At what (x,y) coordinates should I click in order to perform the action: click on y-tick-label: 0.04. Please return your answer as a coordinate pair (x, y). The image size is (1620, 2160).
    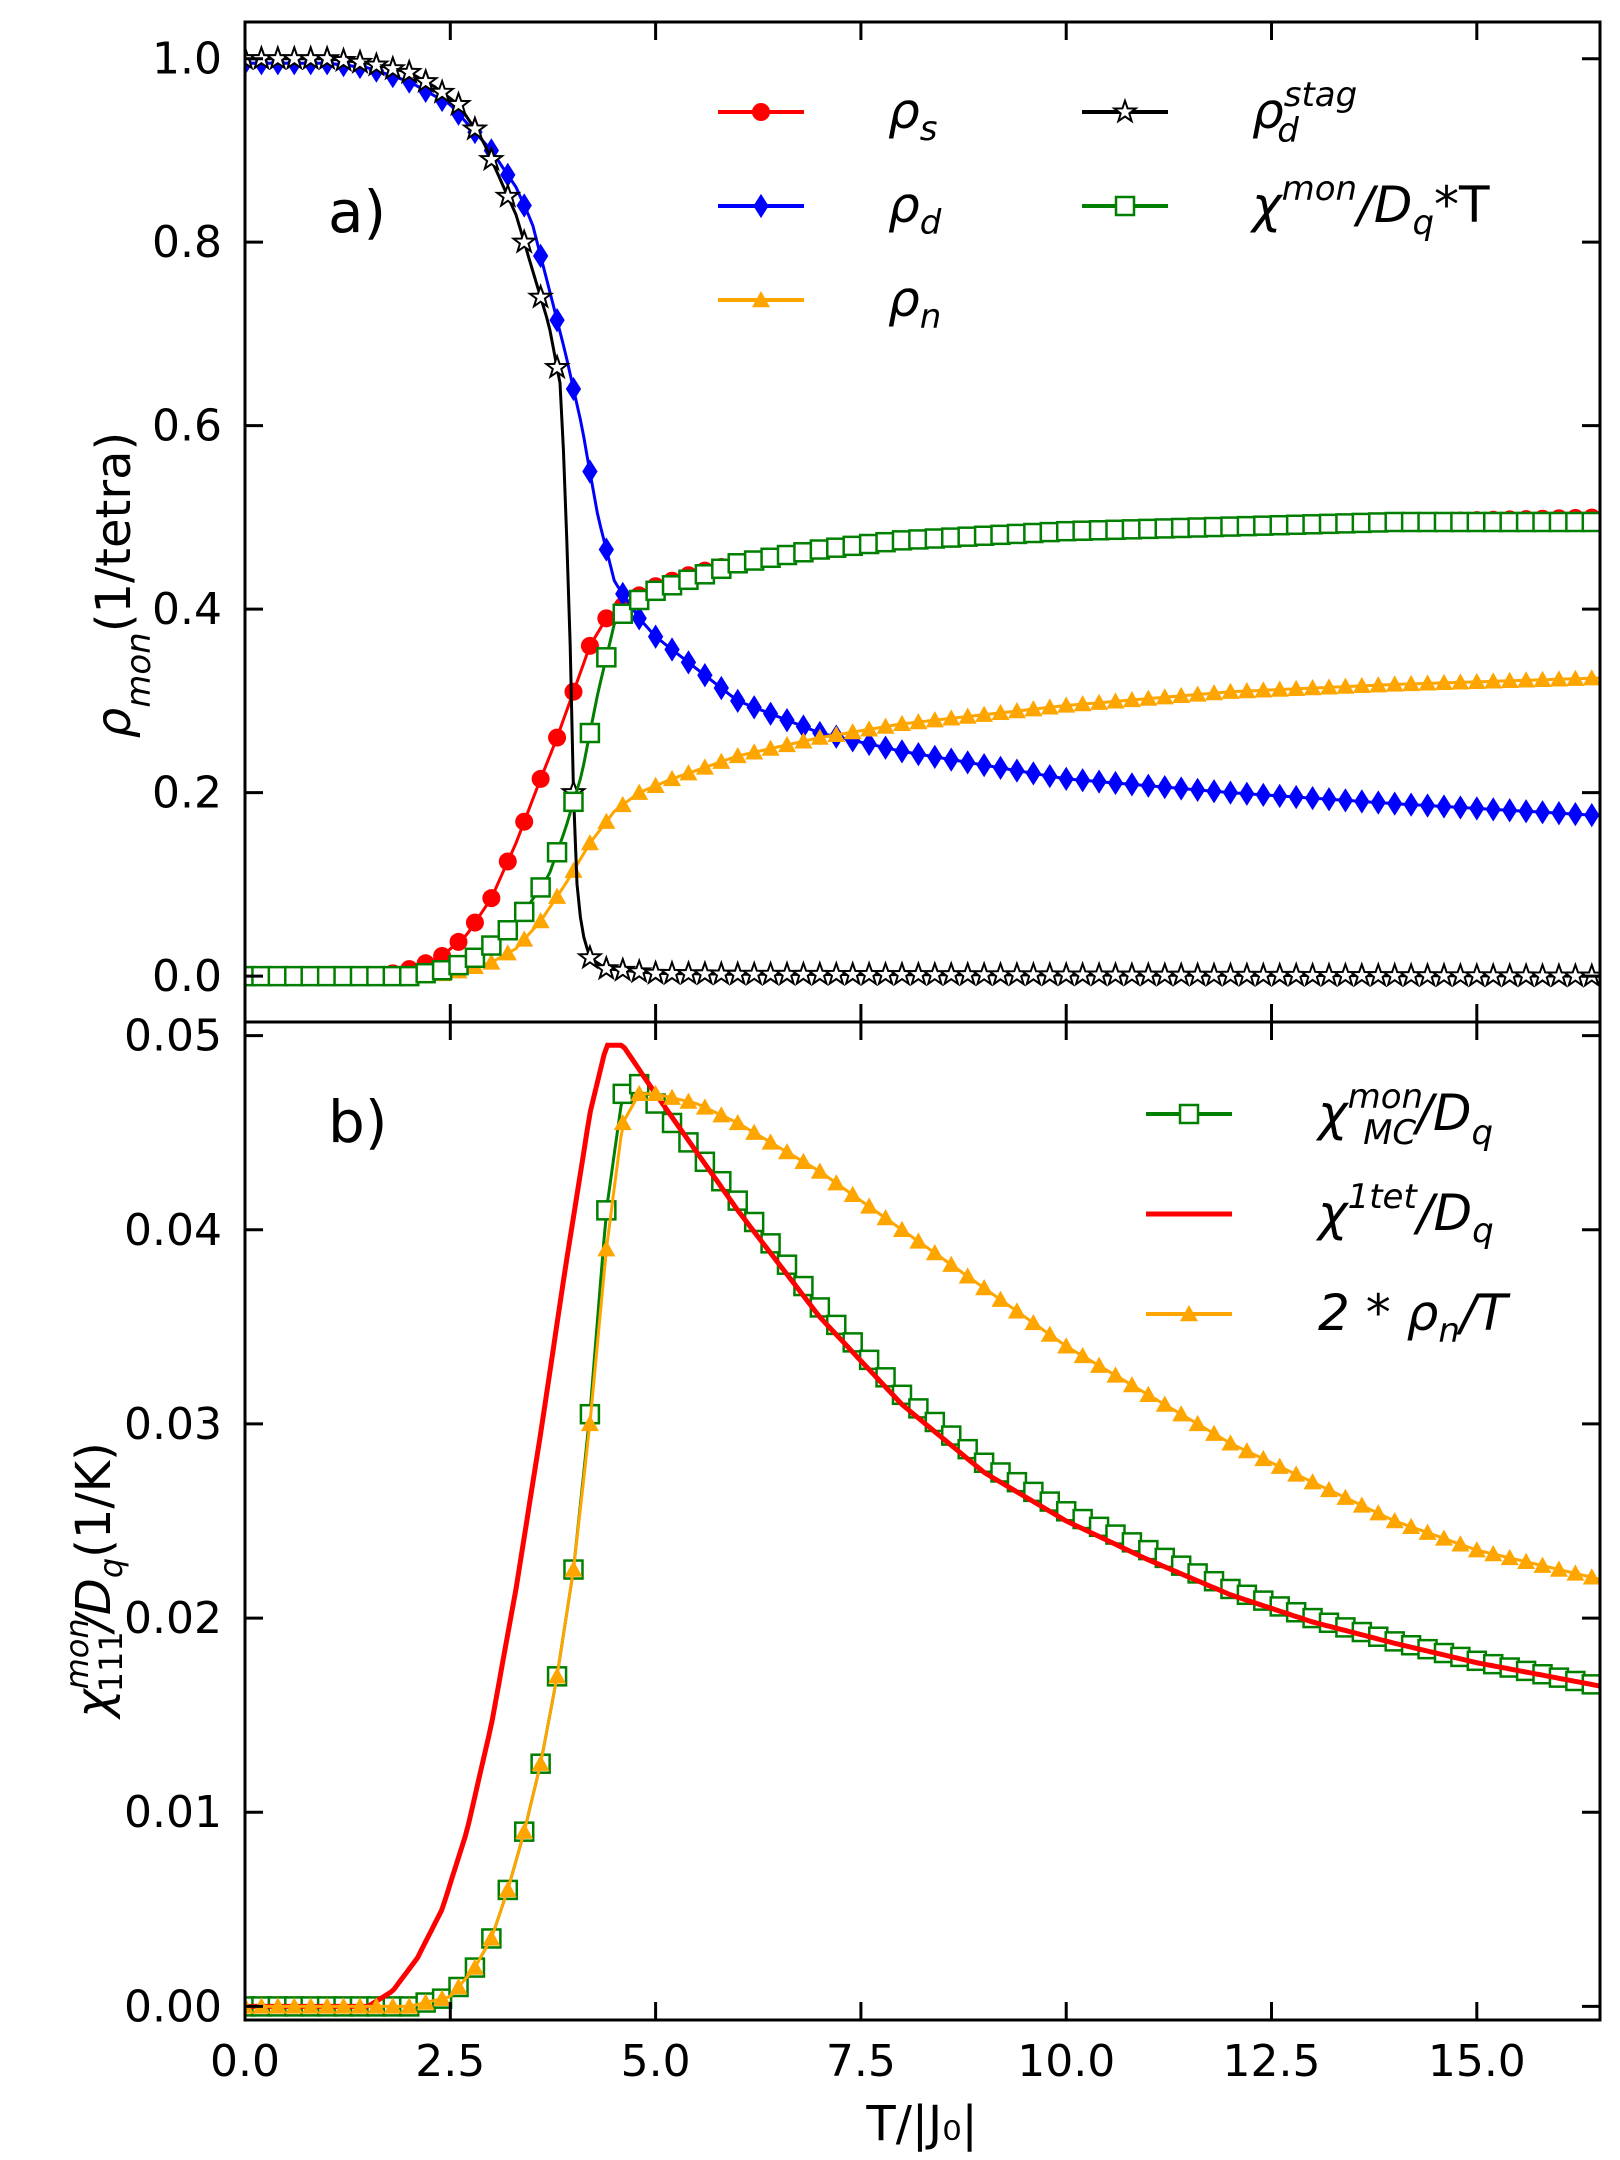
    Looking at the image, I should click on (173, 1230).